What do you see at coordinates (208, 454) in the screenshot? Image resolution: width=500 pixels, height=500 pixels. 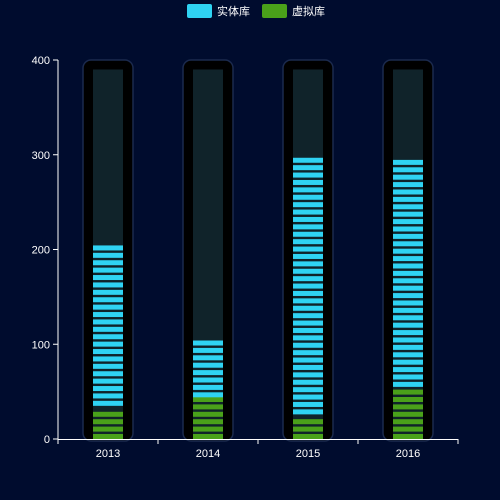 I see `x-tick-label: 2014` at bounding box center [208, 454].